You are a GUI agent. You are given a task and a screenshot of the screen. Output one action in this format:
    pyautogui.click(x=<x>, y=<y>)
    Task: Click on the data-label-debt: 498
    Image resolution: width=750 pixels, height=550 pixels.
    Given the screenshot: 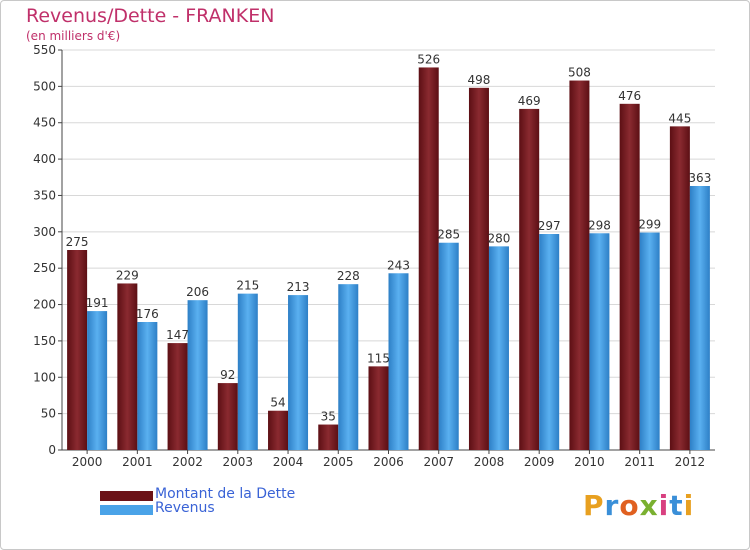 What is the action you would take?
    pyautogui.click(x=479, y=80)
    